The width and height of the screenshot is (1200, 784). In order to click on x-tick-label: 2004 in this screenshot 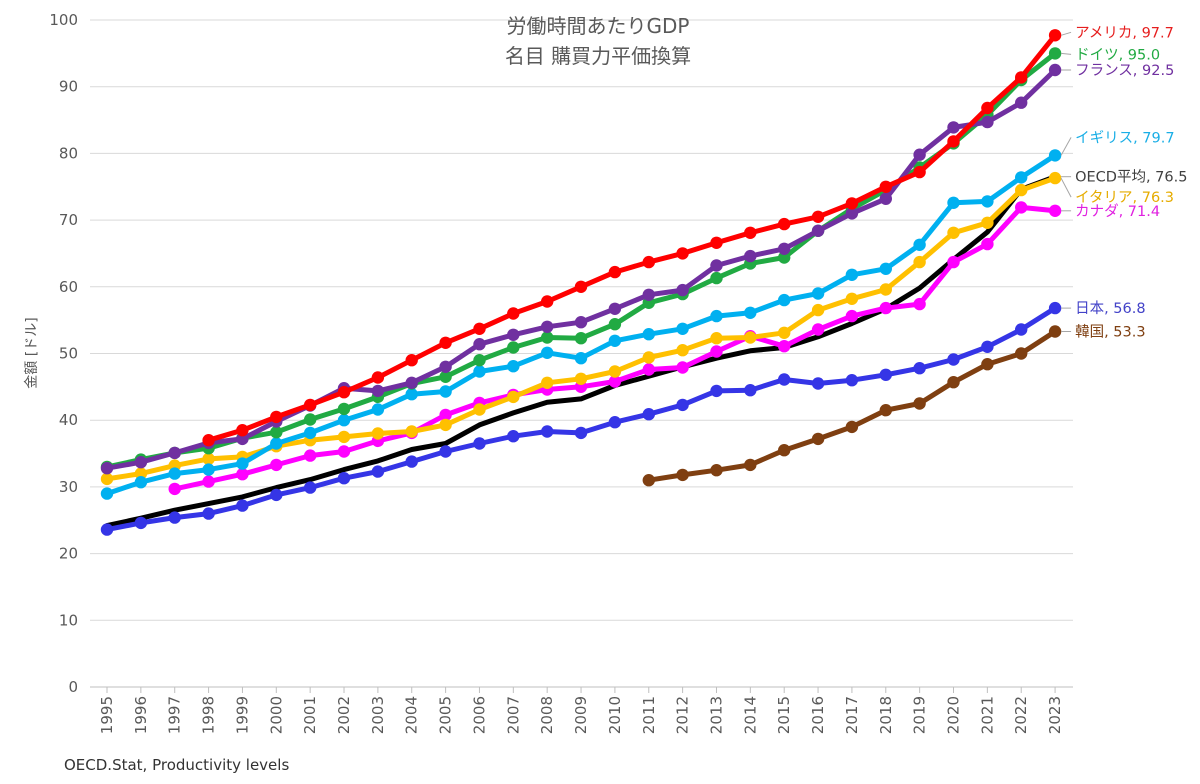, I will do `click(412, 715)`.